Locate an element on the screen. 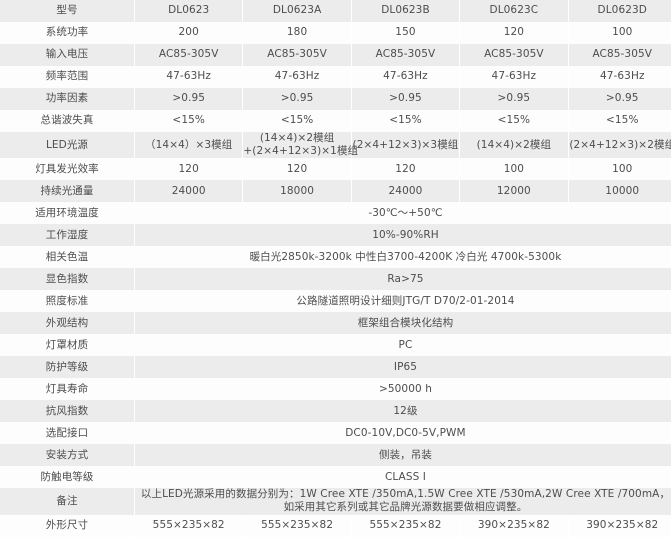 This screenshot has width=671, height=537. cell-merged-value: 侧装，吊装 is located at coordinates (403, 455).